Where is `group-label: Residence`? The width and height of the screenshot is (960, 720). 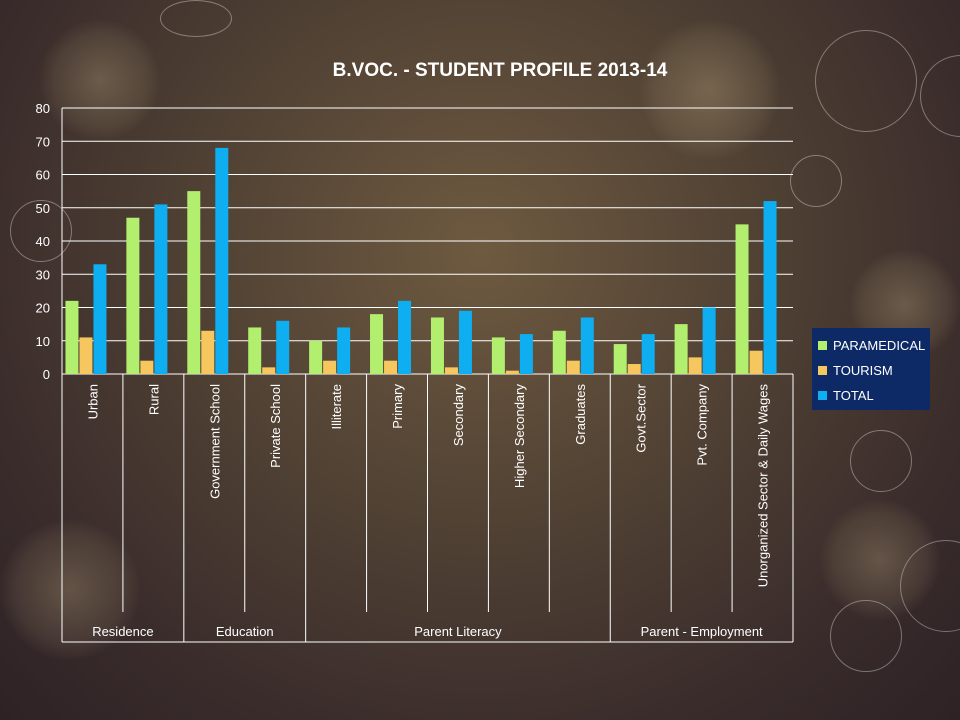
group-label: Residence is located at coordinates (122, 631).